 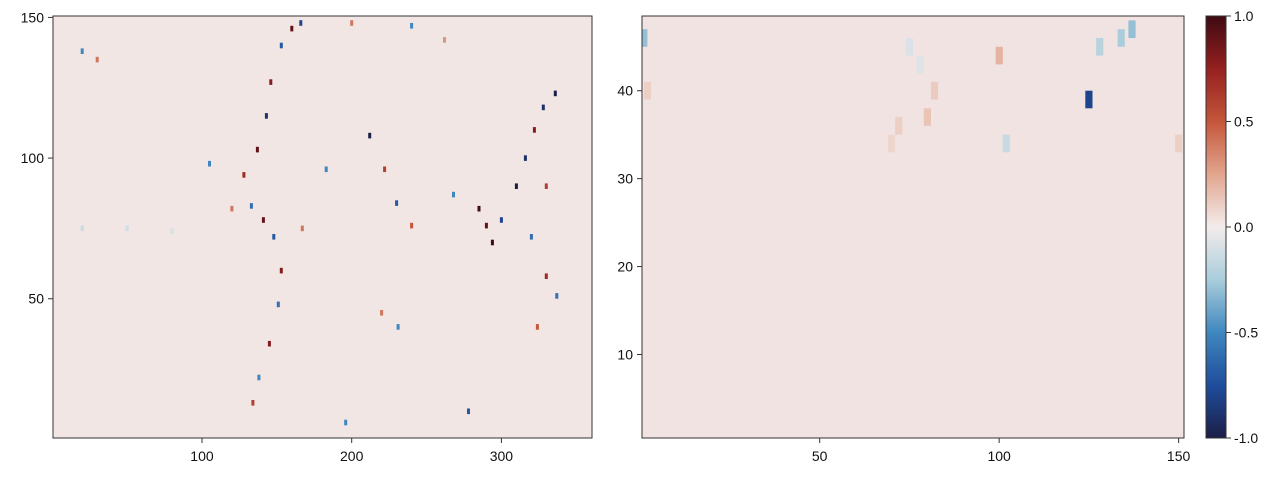 What do you see at coordinates (202, 456) in the screenshot?
I see `left-x-tick-label-0: 100` at bounding box center [202, 456].